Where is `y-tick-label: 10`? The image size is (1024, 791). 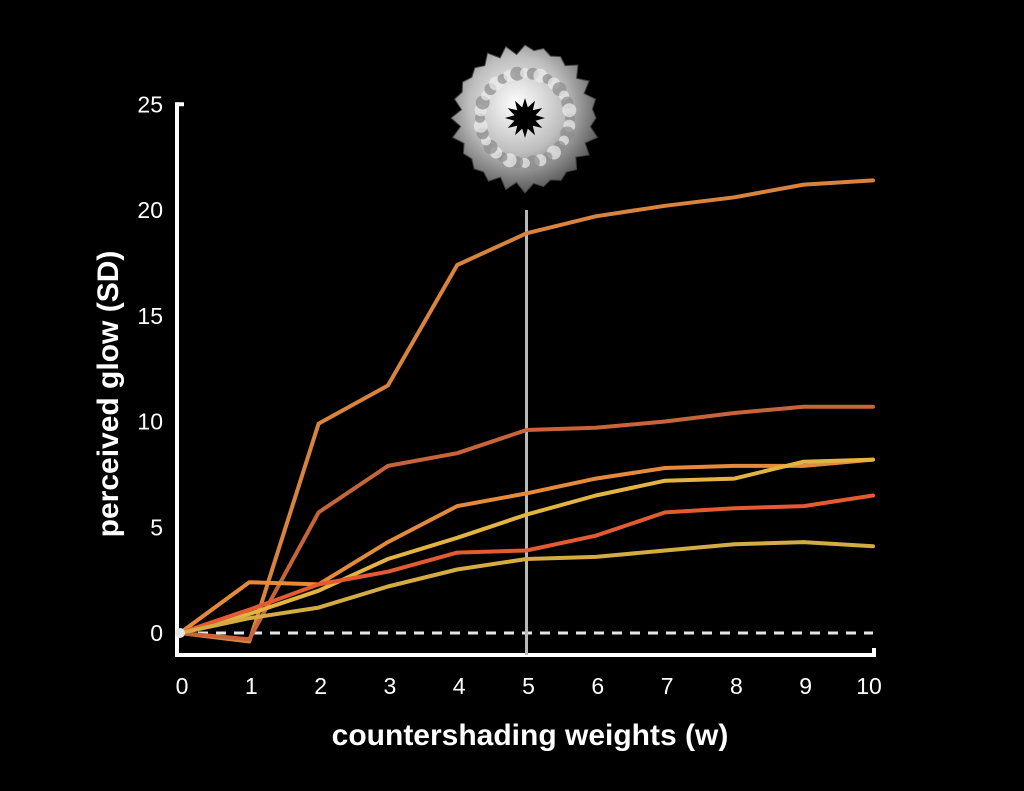
y-tick-label: 10 is located at coordinates (150, 422).